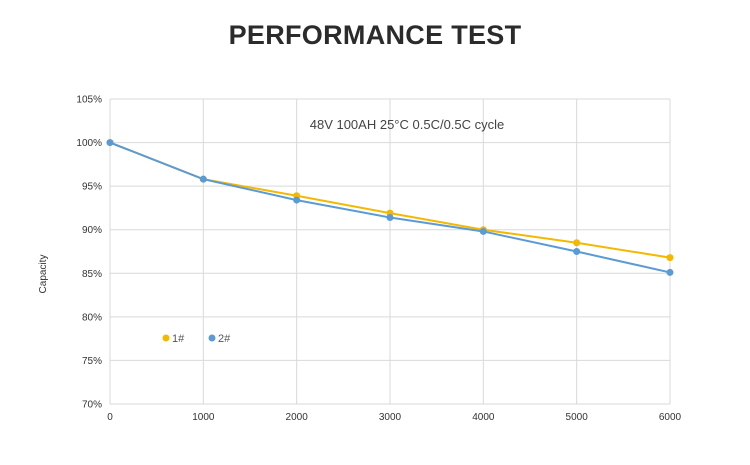 This screenshot has width=750, height=465. I want to click on x-tick-label: 4000, so click(483, 417).